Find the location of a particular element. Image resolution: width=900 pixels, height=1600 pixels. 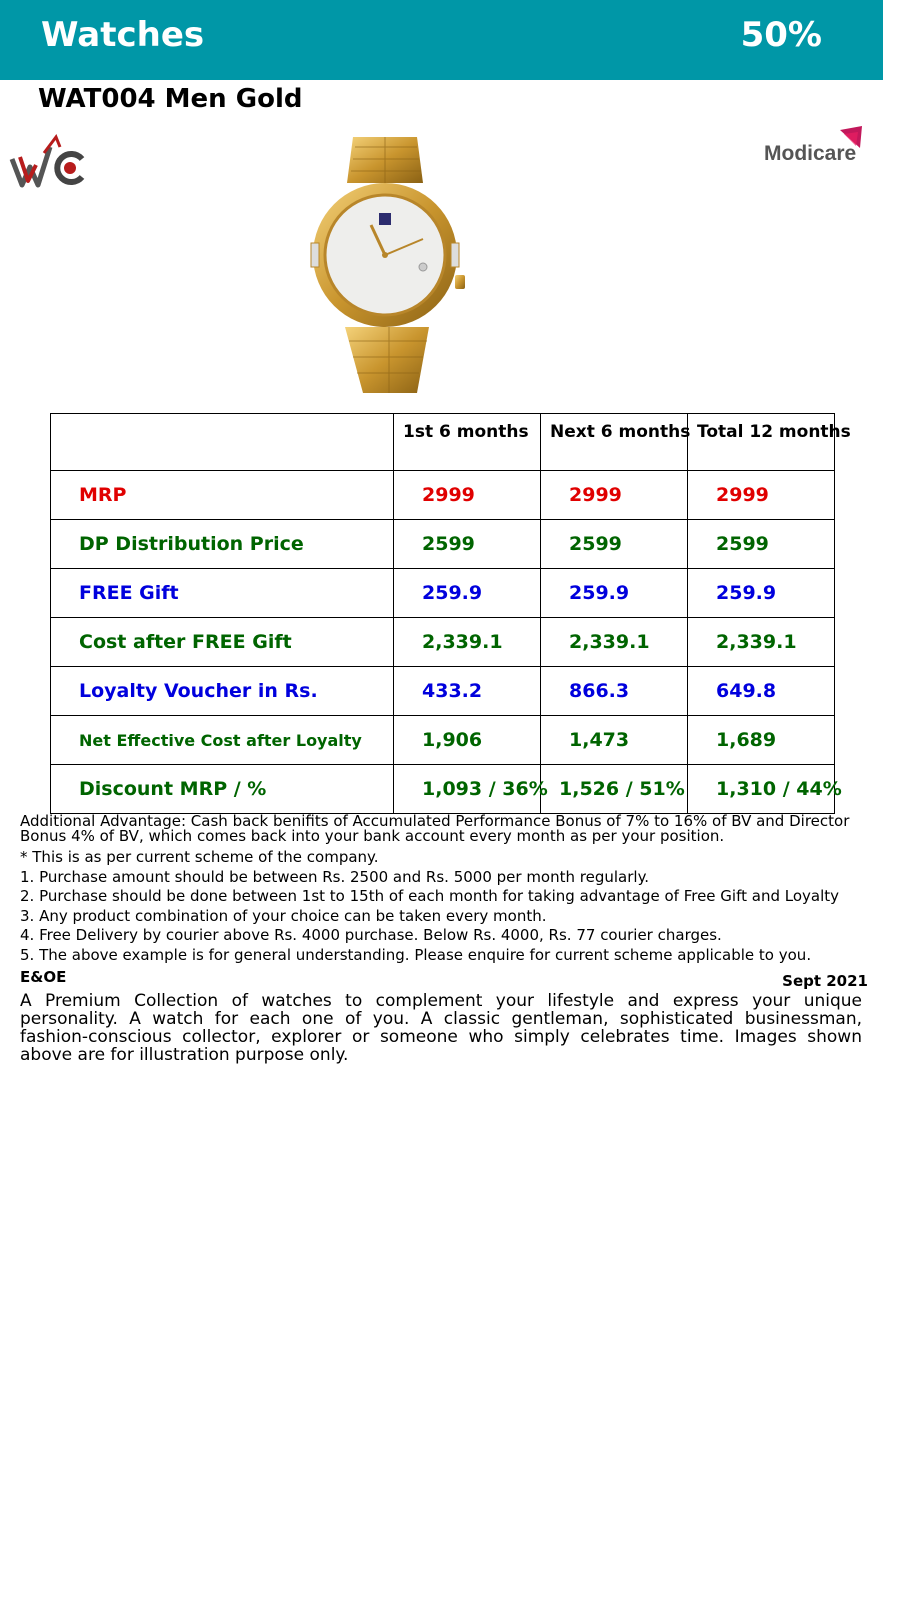

column-header-first-6: 1st 6 months is located at coordinates (467, 442).